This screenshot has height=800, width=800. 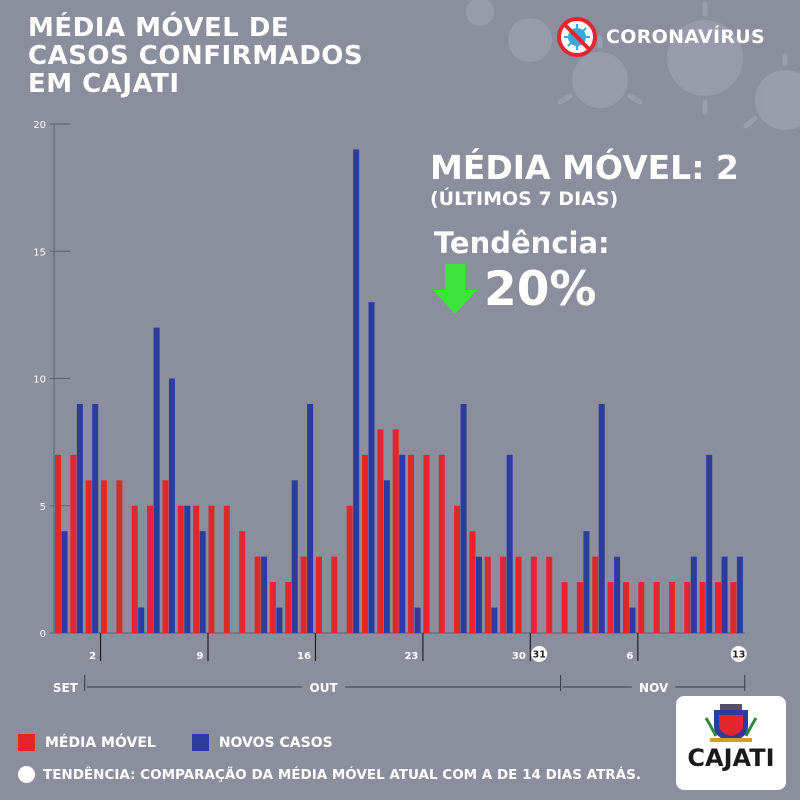 I want to click on month-label: NOV, so click(x=654, y=688).